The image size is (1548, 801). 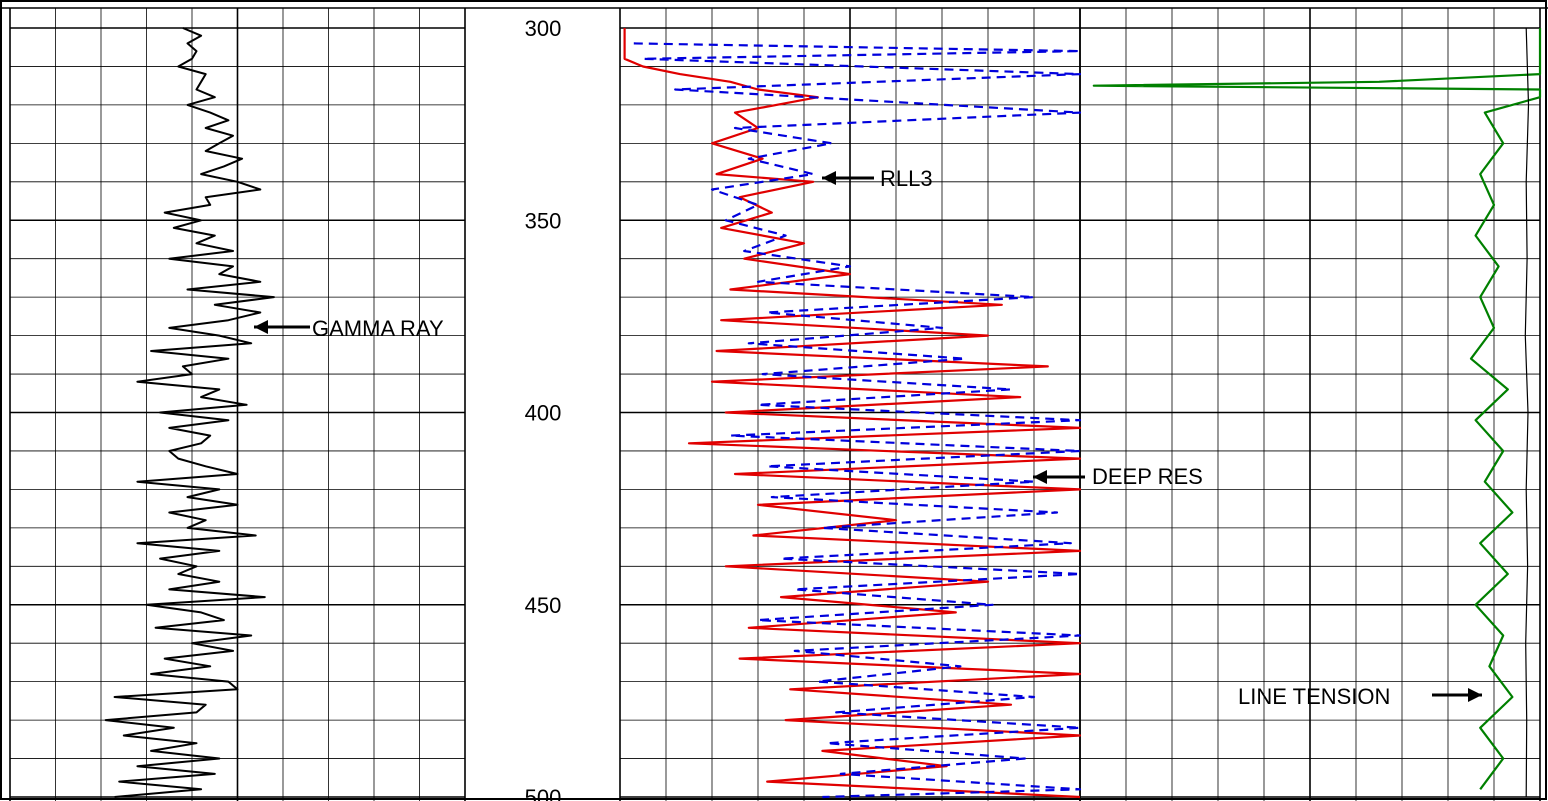 I want to click on rll3-arrow-icon, so click(x=829, y=178).